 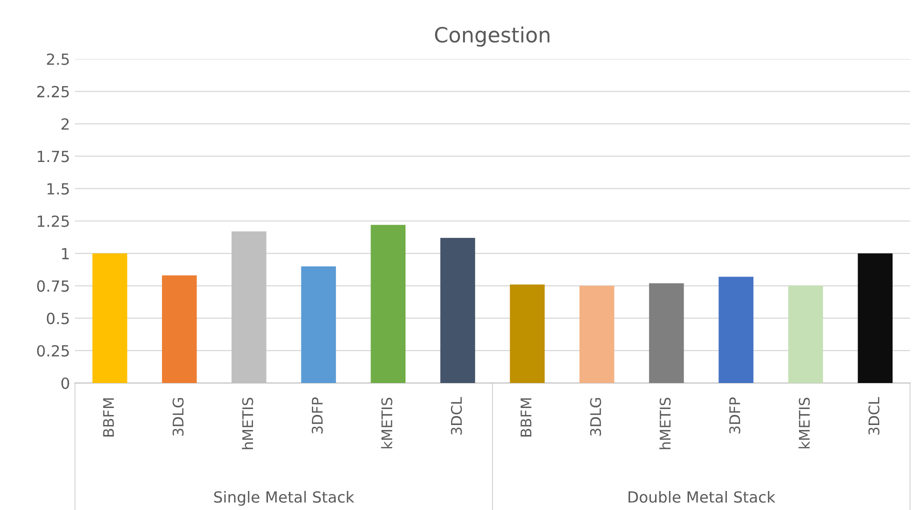 What do you see at coordinates (65, 254) in the screenshot?
I see `y-tick-label: 1` at bounding box center [65, 254].